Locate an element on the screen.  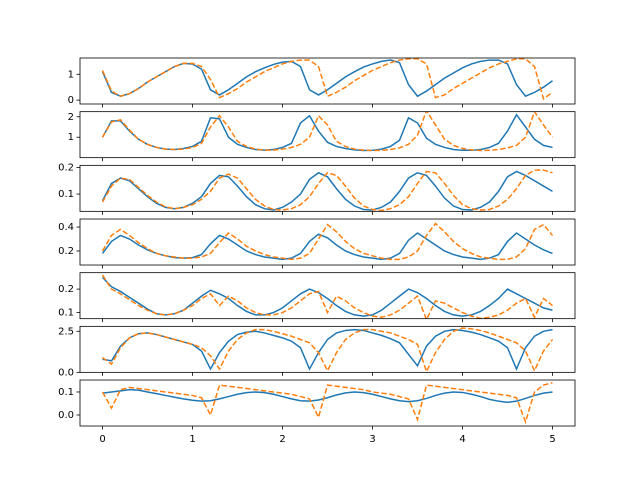
x-tick-label: 1 is located at coordinates (192, 439).